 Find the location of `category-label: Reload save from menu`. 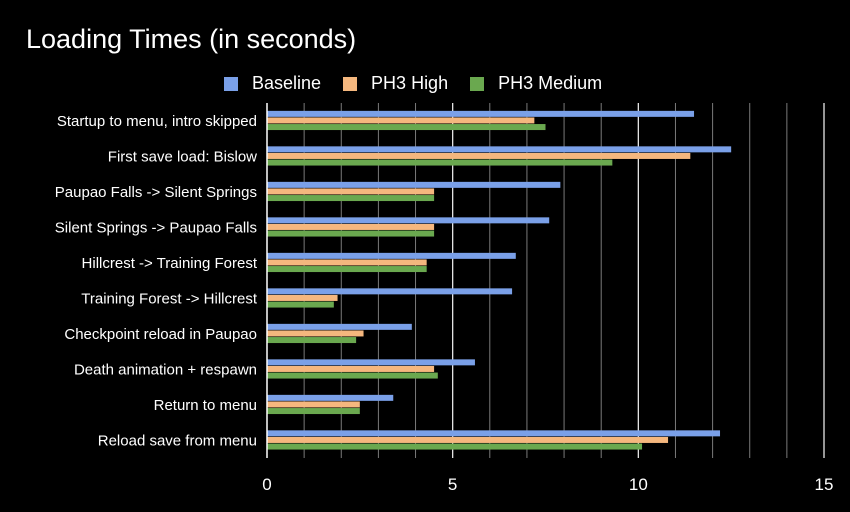

category-label: Reload save from menu is located at coordinates (177, 440).